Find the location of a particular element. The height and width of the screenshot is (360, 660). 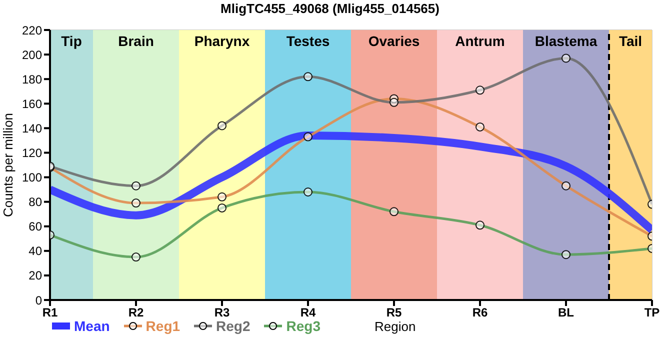

y-tick-label: 140 is located at coordinates (32, 128).